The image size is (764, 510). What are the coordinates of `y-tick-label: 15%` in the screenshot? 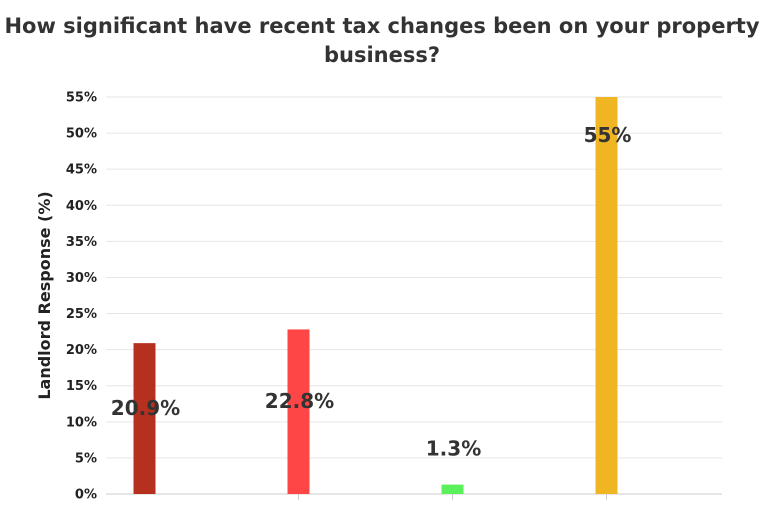 It's located at (81, 386).